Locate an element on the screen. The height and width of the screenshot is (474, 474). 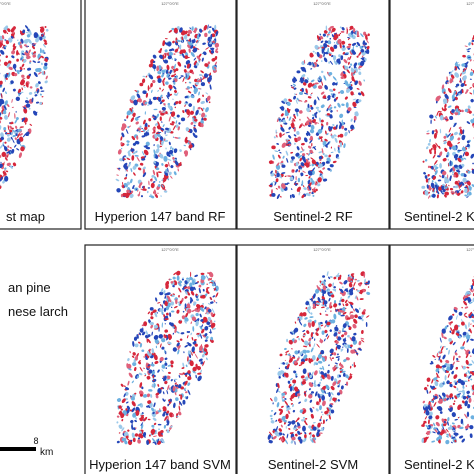
panel-label: Hyperion 147 band SVM is located at coordinates (160, 464).